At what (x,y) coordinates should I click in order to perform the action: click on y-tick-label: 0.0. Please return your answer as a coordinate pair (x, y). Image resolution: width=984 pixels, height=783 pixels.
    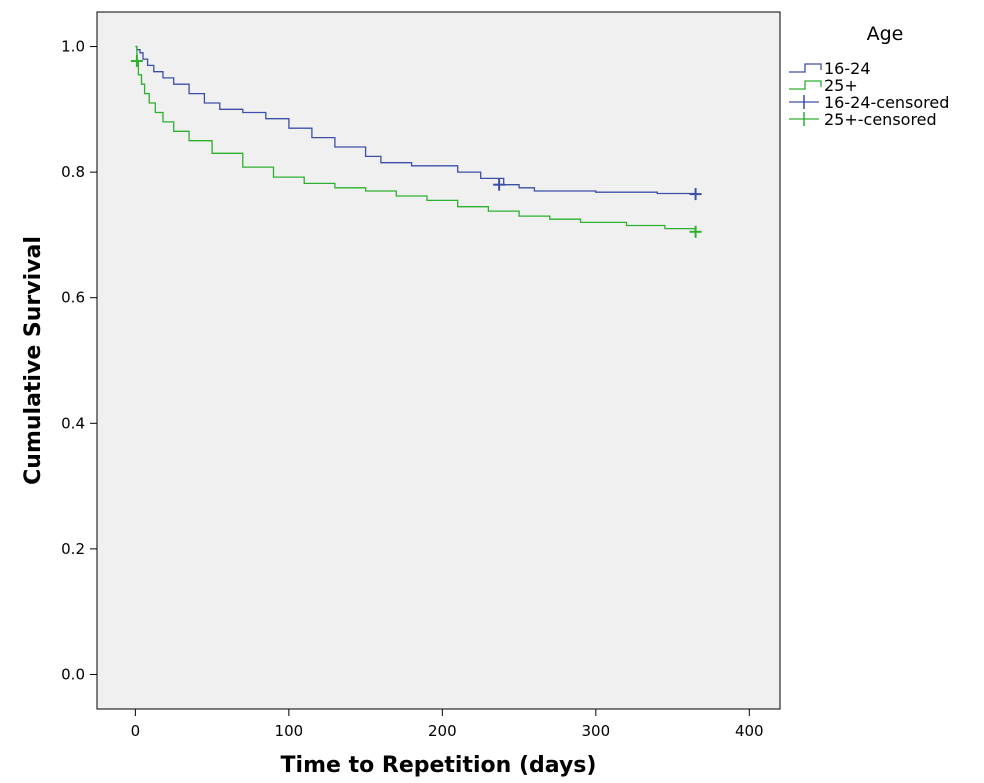
    Looking at the image, I should click on (73, 674).